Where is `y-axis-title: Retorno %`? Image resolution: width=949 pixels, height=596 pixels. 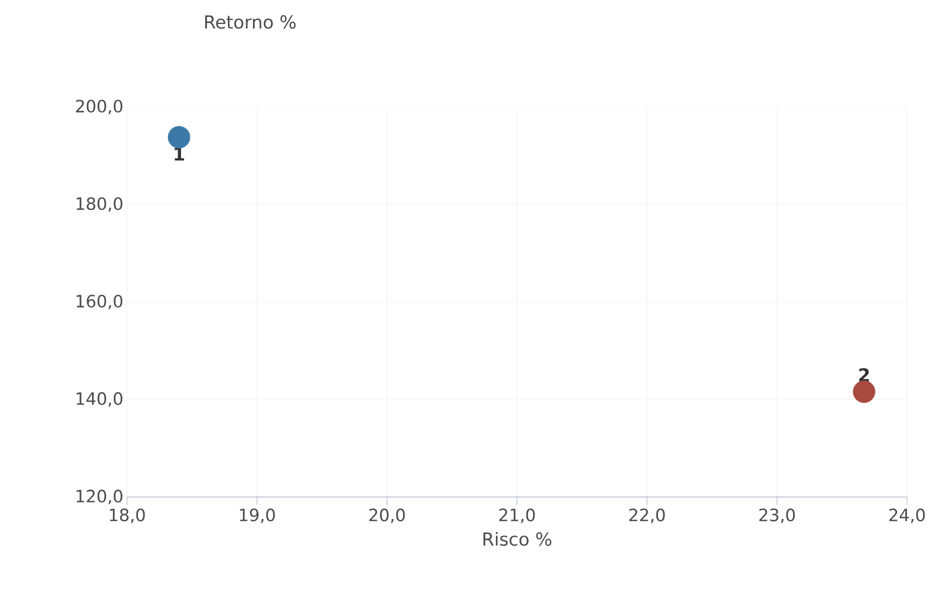
y-axis-title: Retorno % is located at coordinates (250, 22).